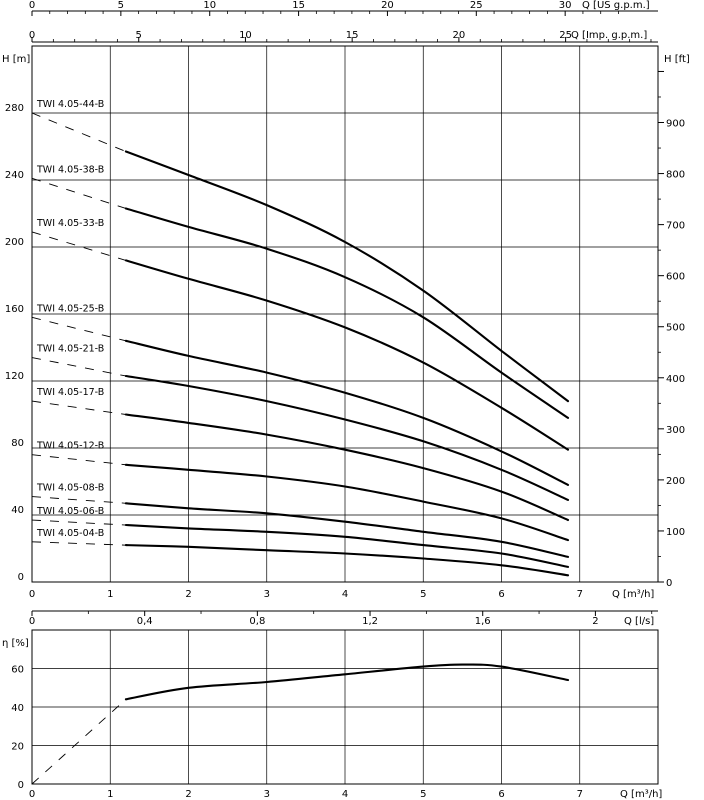 This screenshot has height=800, width=704. What do you see at coordinates (15, 643) in the screenshot?
I see `axis-label-eta: η [%]` at bounding box center [15, 643].